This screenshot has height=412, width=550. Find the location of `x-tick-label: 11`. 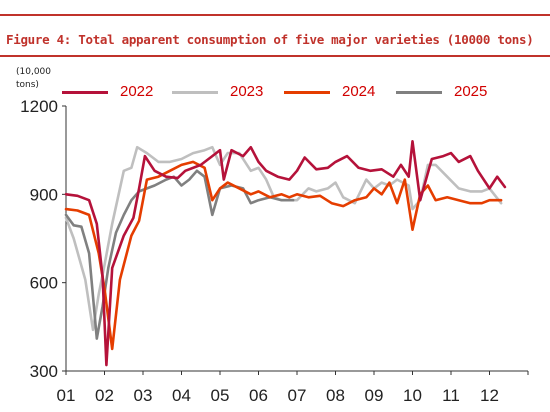

x-tick-label: 11 is located at coordinates (451, 395).